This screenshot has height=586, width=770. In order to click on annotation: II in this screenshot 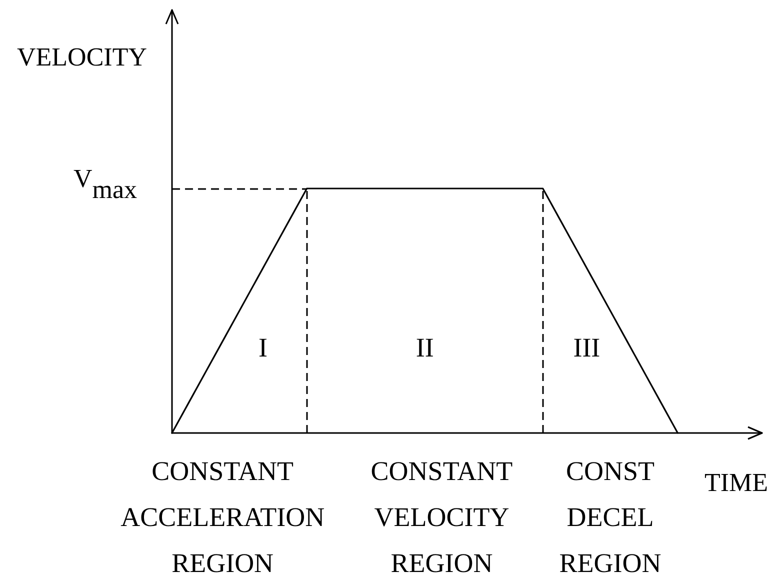, I will do `click(425, 347)`.